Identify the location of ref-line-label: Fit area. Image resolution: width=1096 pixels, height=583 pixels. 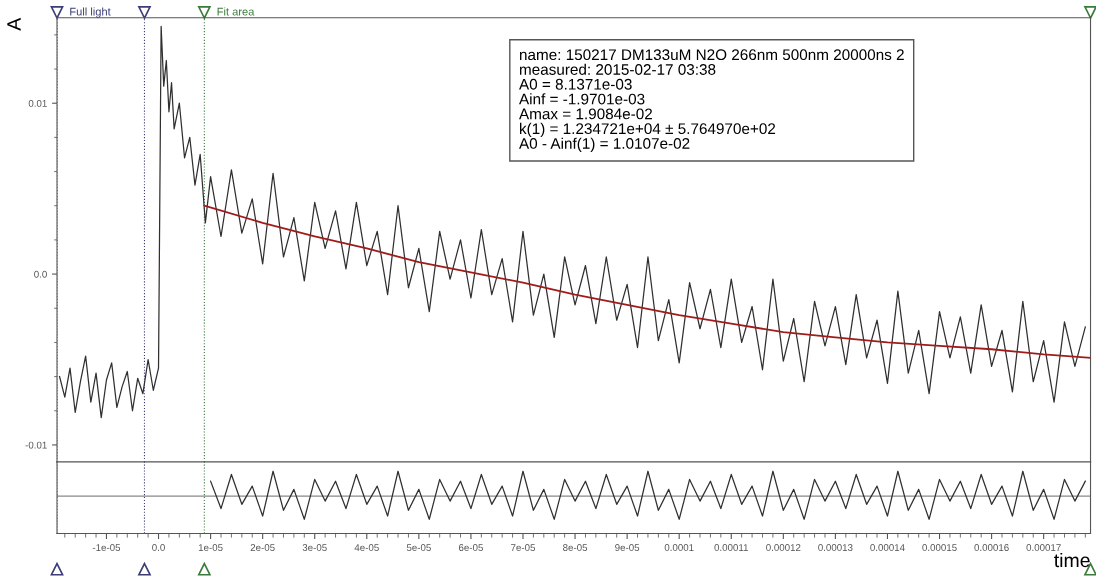
(236, 11).